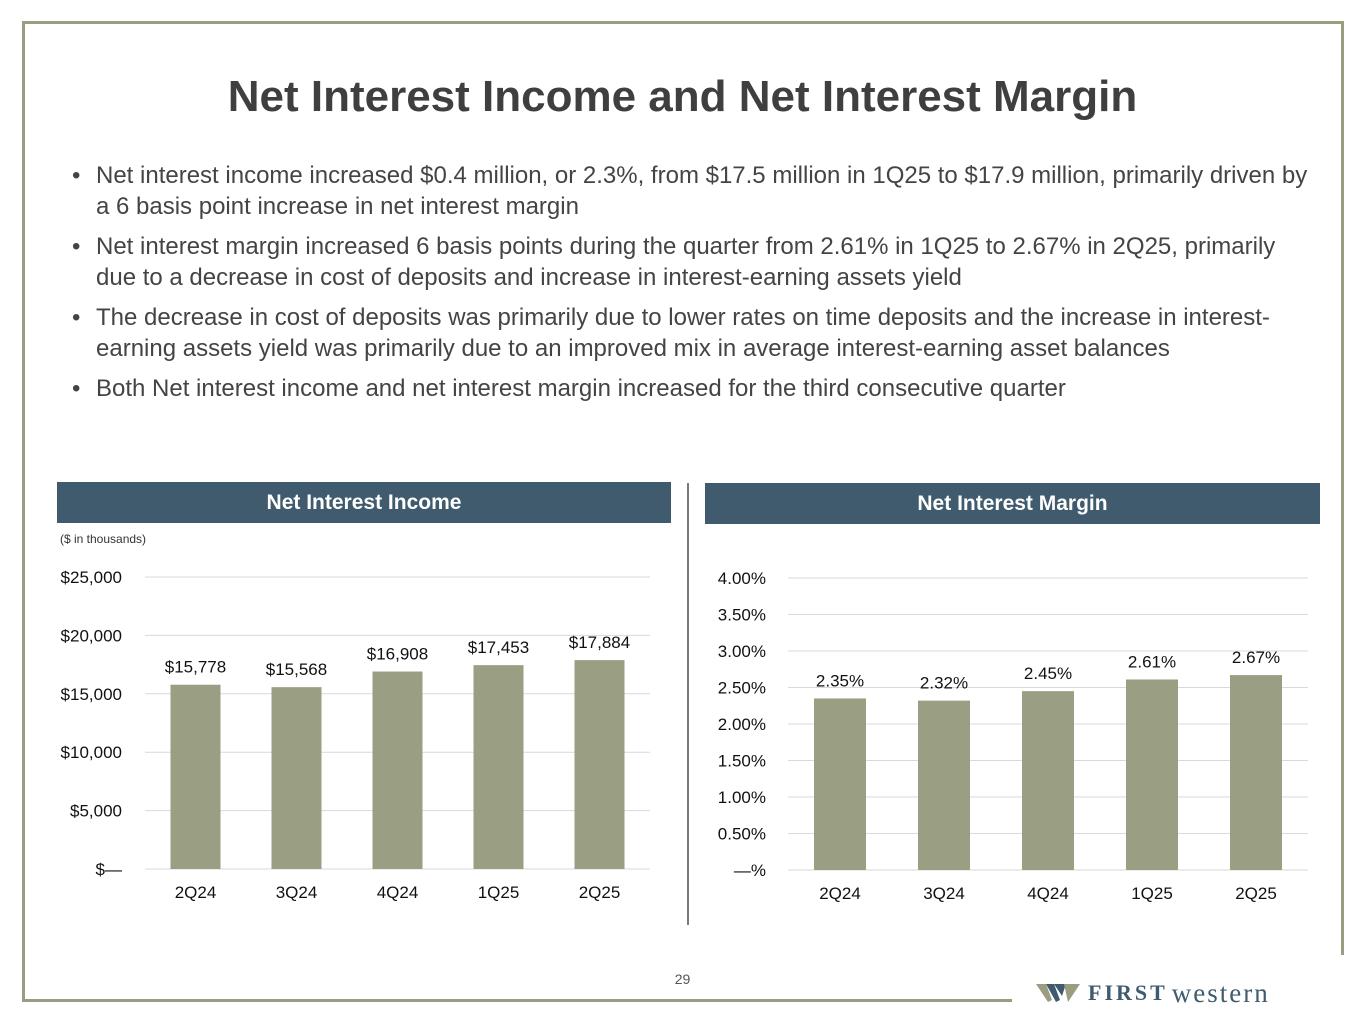 The height and width of the screenshot is (1024, 1365). What do you see at coordinates (840, 893) in the screenshot?
I see `nim-x-tick-label: 2Q24` at bounding box center [840, 893].